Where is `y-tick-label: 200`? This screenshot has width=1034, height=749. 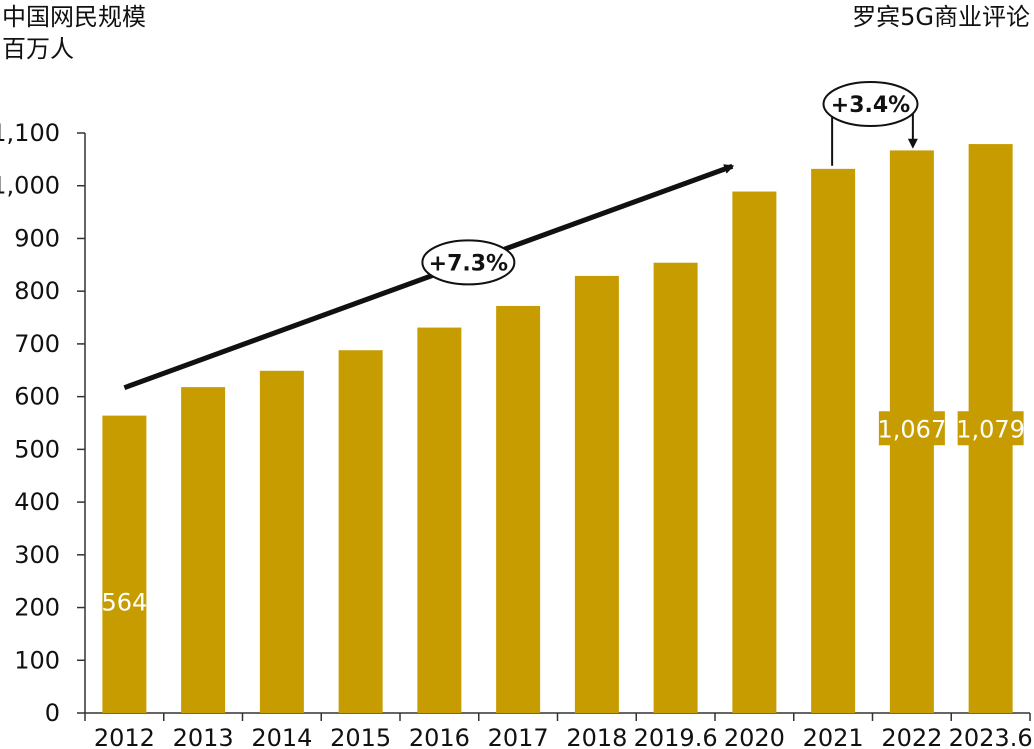
y-tick-label: 200 is located at coordinates (37, 608).